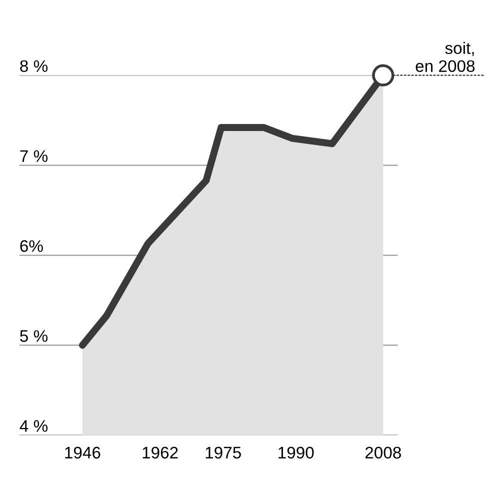 The image size is (485, 489). What do you see at coordinates (34, 336) in the screenshot?
I see `y-tick-label: 5 %` at bounding box center [34, 336].